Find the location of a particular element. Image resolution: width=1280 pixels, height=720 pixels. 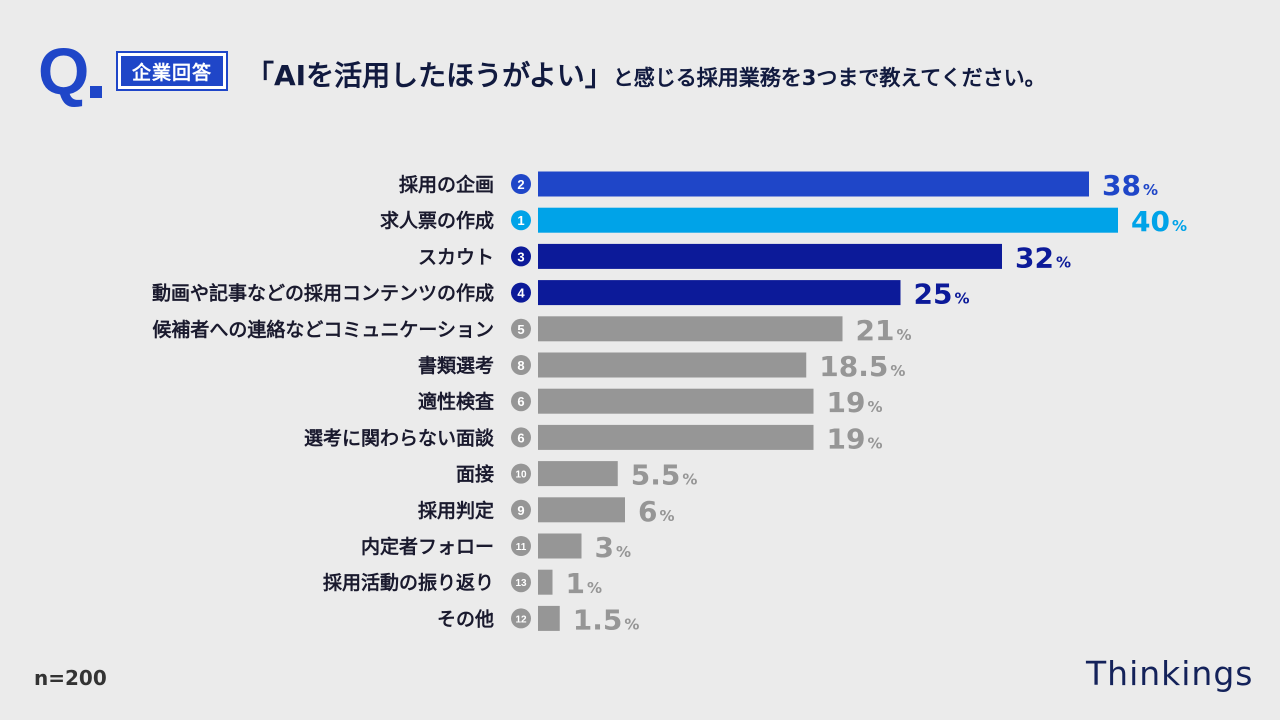

category-label: 求人票の作成 is located at coordinates (437, 220).